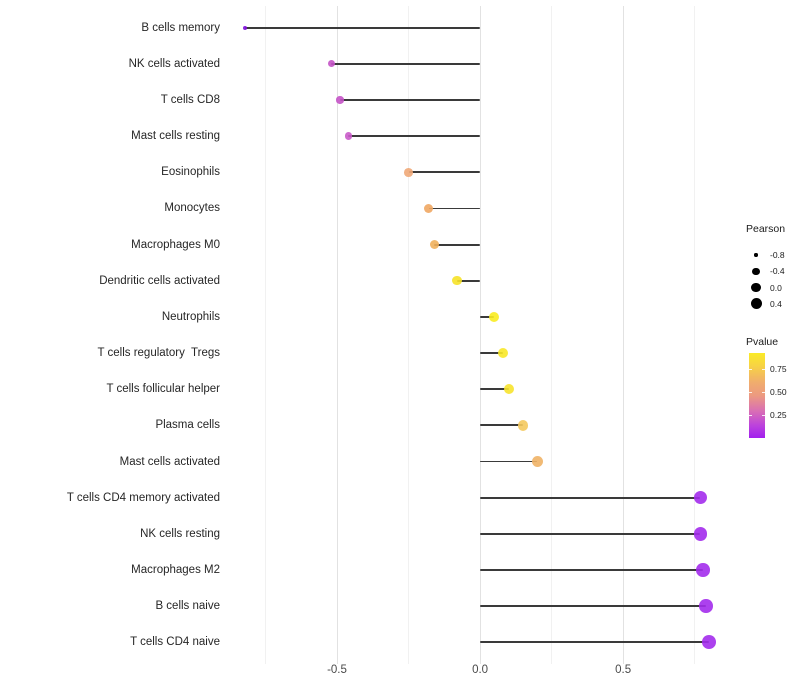  What do you see at coordinates (777, 255) in the screenshot?
I see `legend-size-label: -0.8` at bounding box center [777, 255].